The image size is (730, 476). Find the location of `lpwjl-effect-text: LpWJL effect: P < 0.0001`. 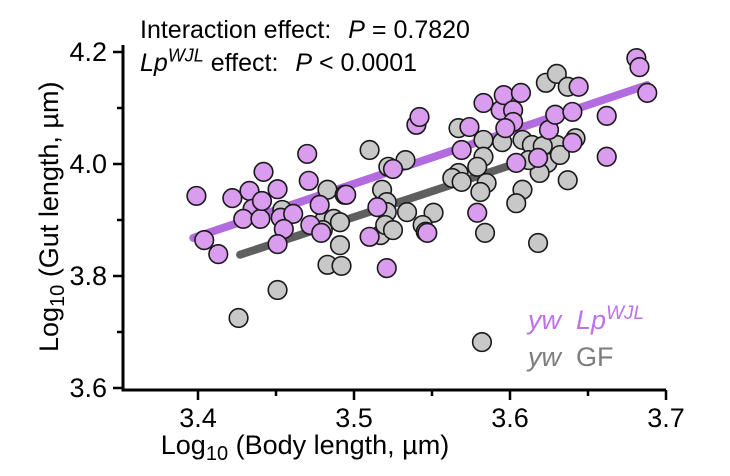

lpwjl-effect-text: LpWJL effect: P < 0.0001 is located at coordinates (279, 61).